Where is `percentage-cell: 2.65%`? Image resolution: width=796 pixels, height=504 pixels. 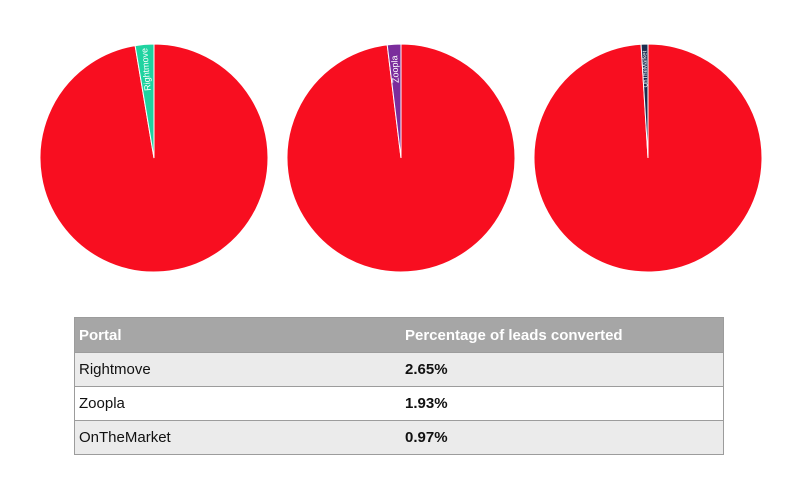
percentage-cell: 2.65% is located at coordinates (562, 369).